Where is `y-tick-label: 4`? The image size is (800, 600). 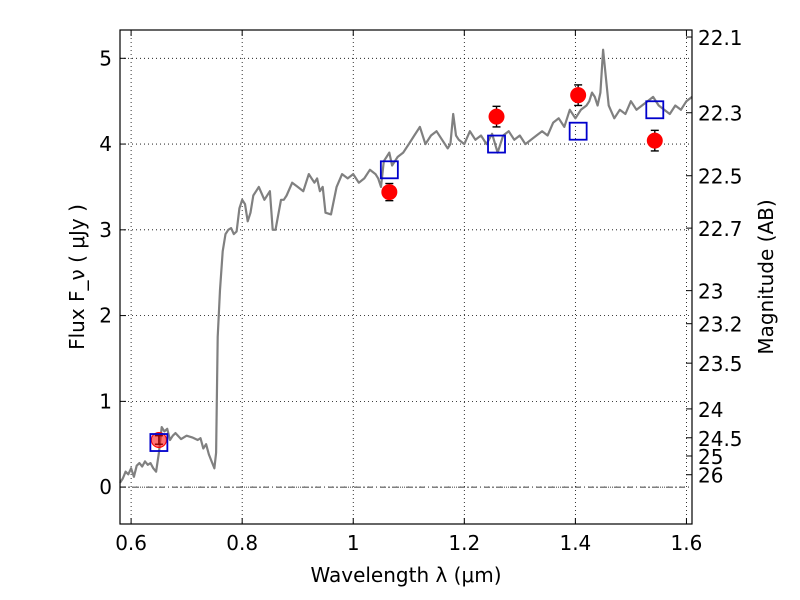
y-tick-label: 4 is located at coordinates (105, 144).